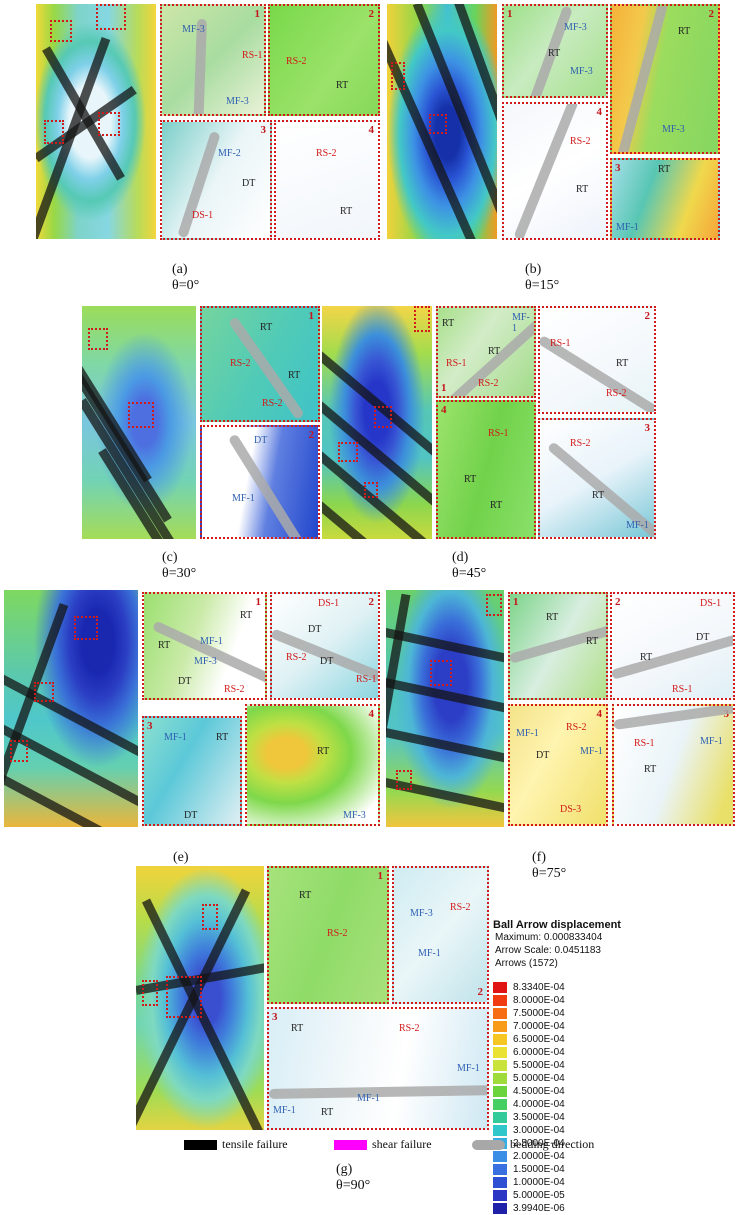 Image resolution: width=738 pixels, height=1215 pixels. I want to click on caption-d: (d) θ=45°, so click(469, 565).